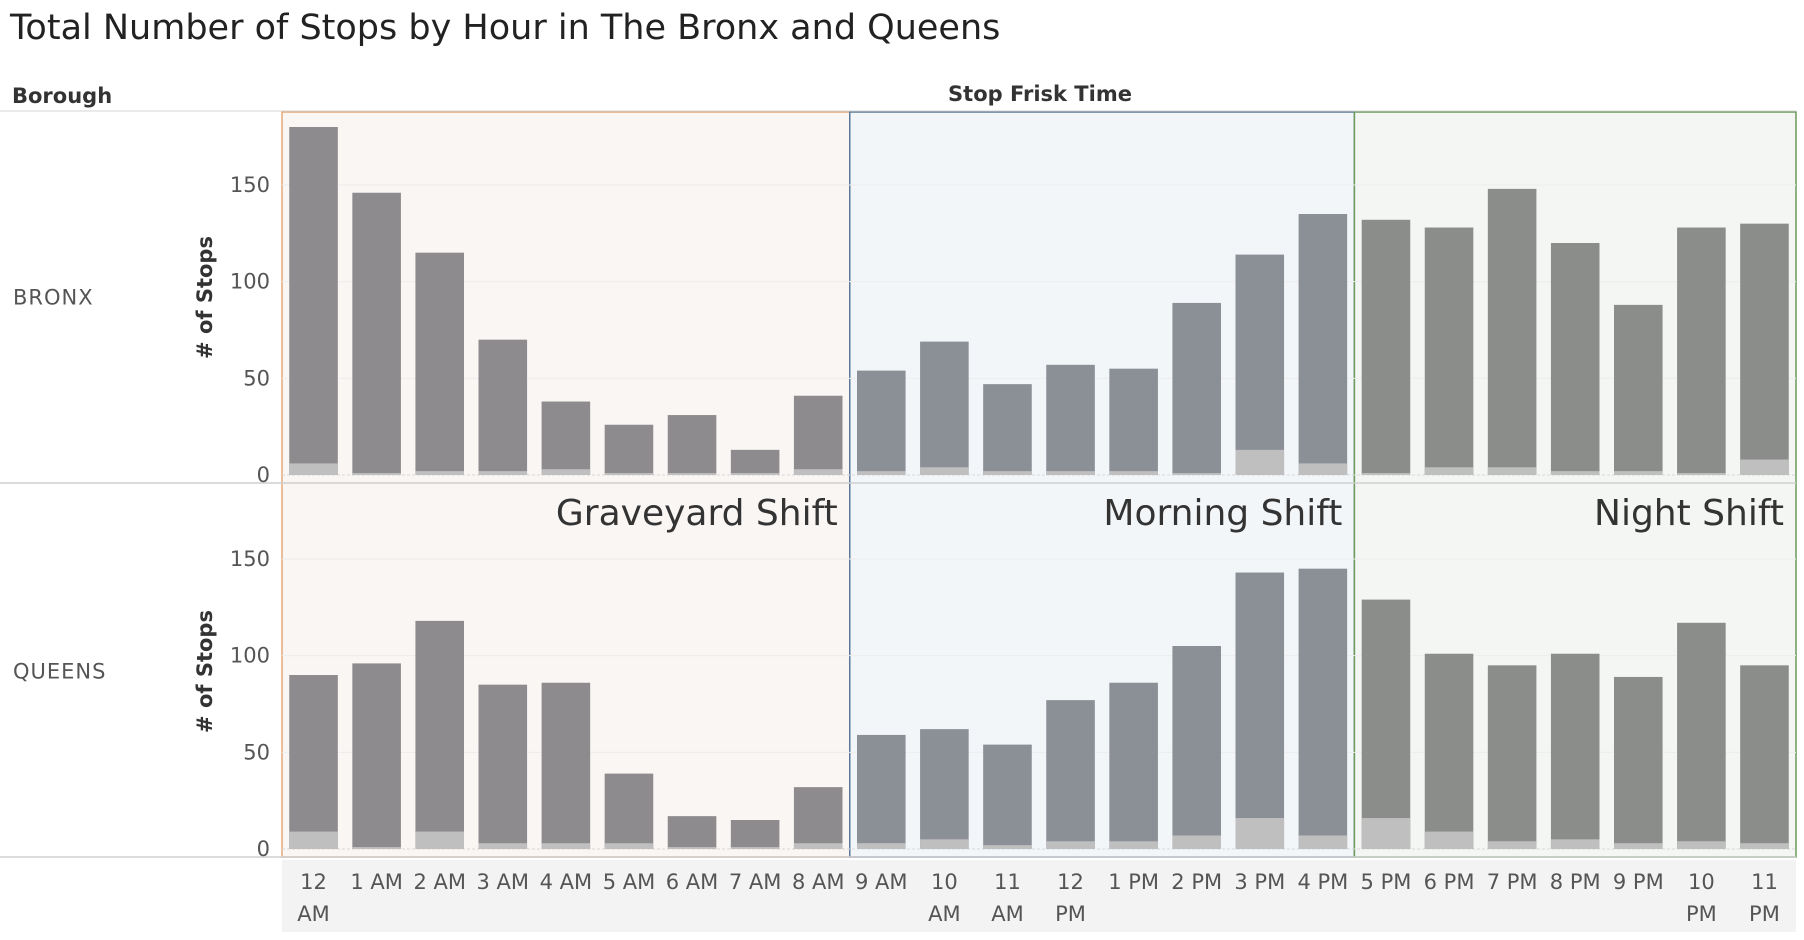 The image size is (1804, 940). I want to click on x-tick-label: 8 AM, so click(818, 882).